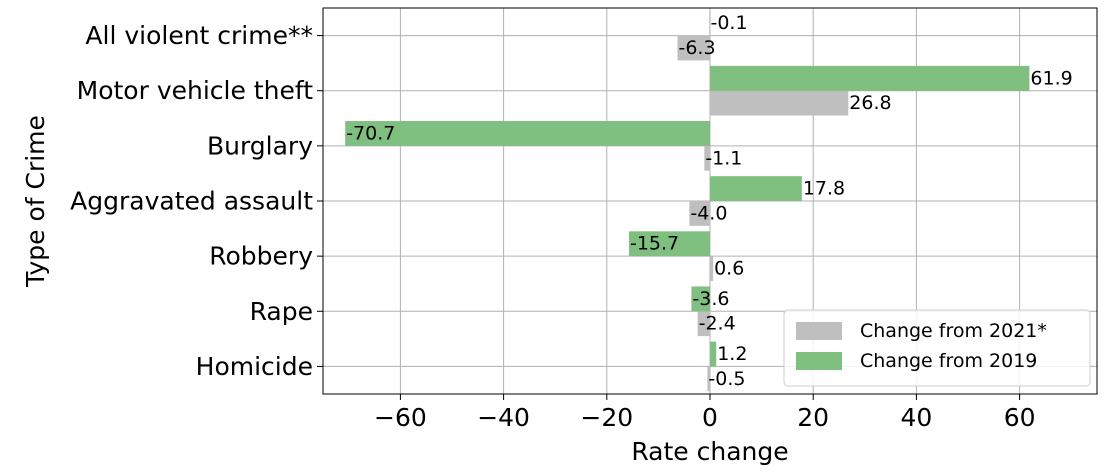 The image size is (1108, 476). Describe the element at coordinates (916, 417) in the screenshot. I see `x-tick-label: 40` at that location.